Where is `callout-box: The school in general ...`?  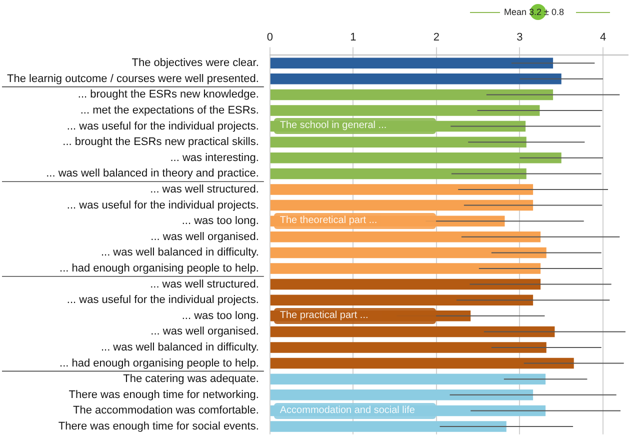 callout-box: The school in general ... is located at coordinates (355, 126).